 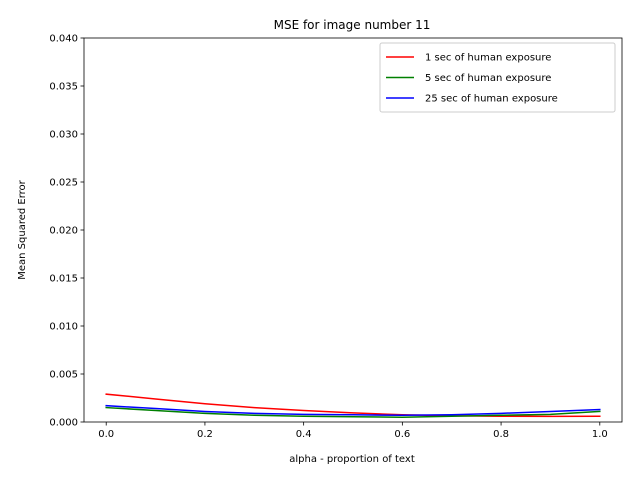 What do you see at coordinates (352, 25) in the screenshot?
I see `chart-title: MSE for image number 11` at bounding box center [352, 25].